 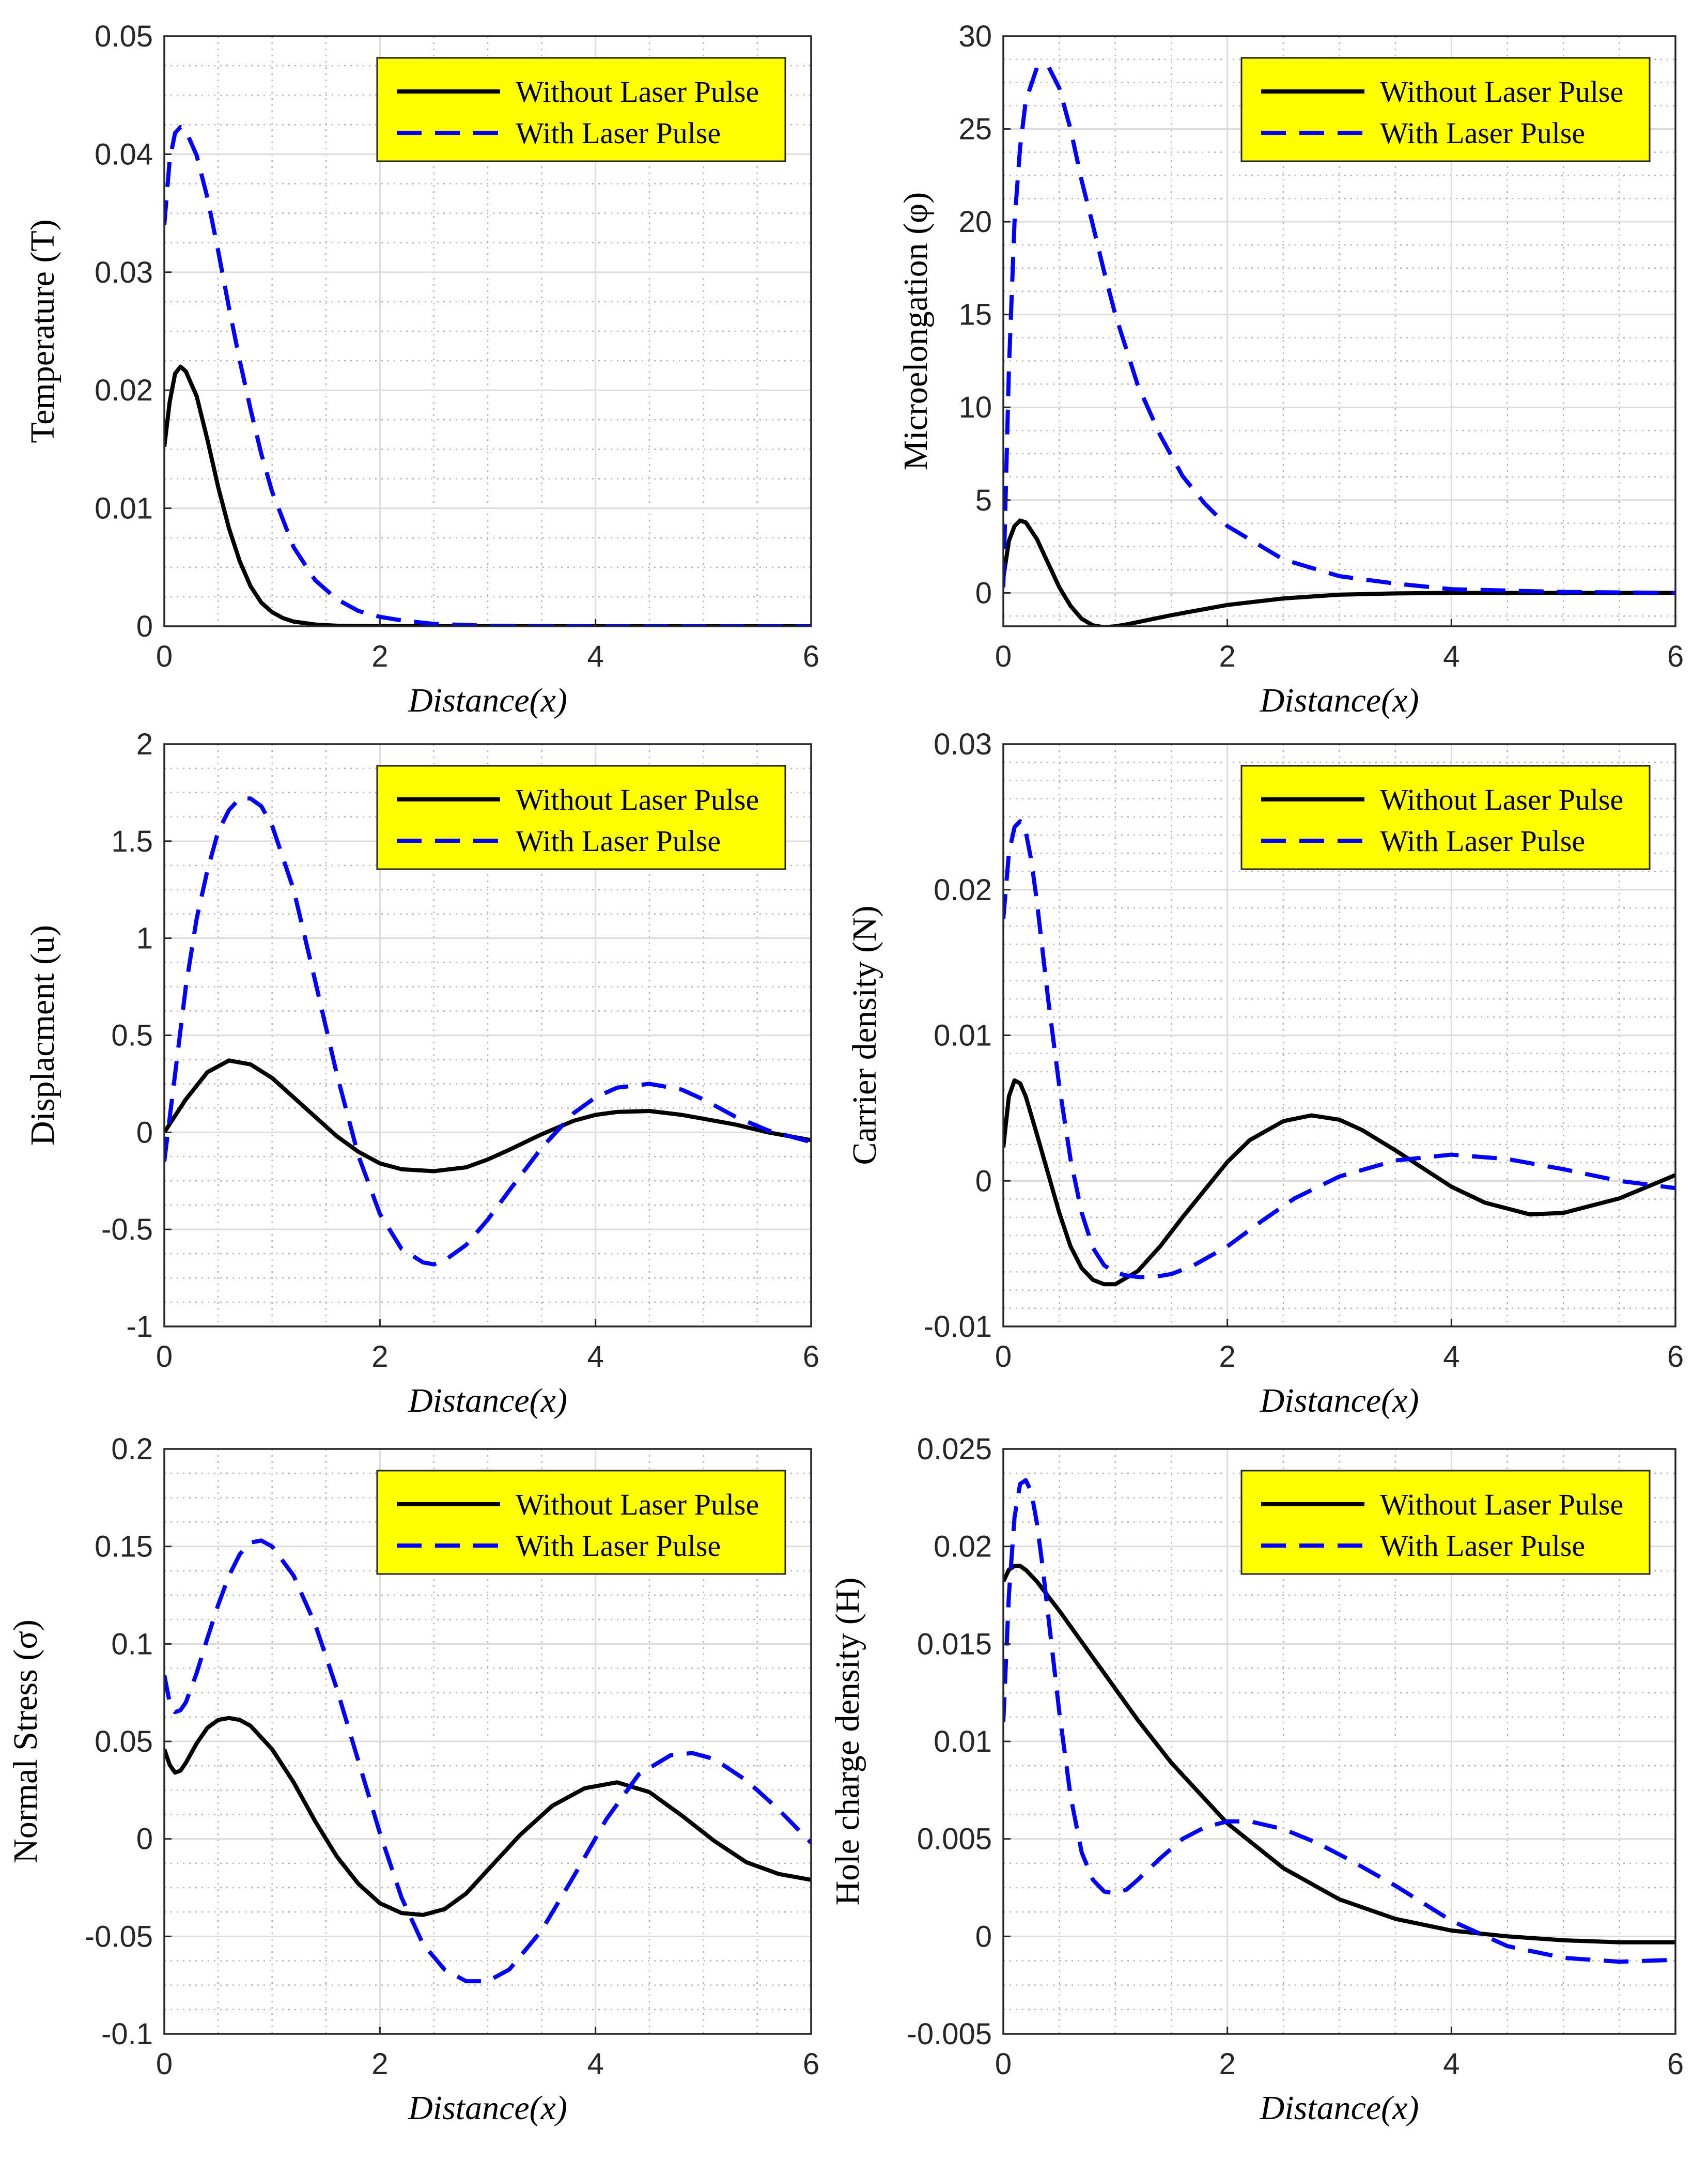 I want to click on y-tick-label: 1.5, so click(x=132, y=841).